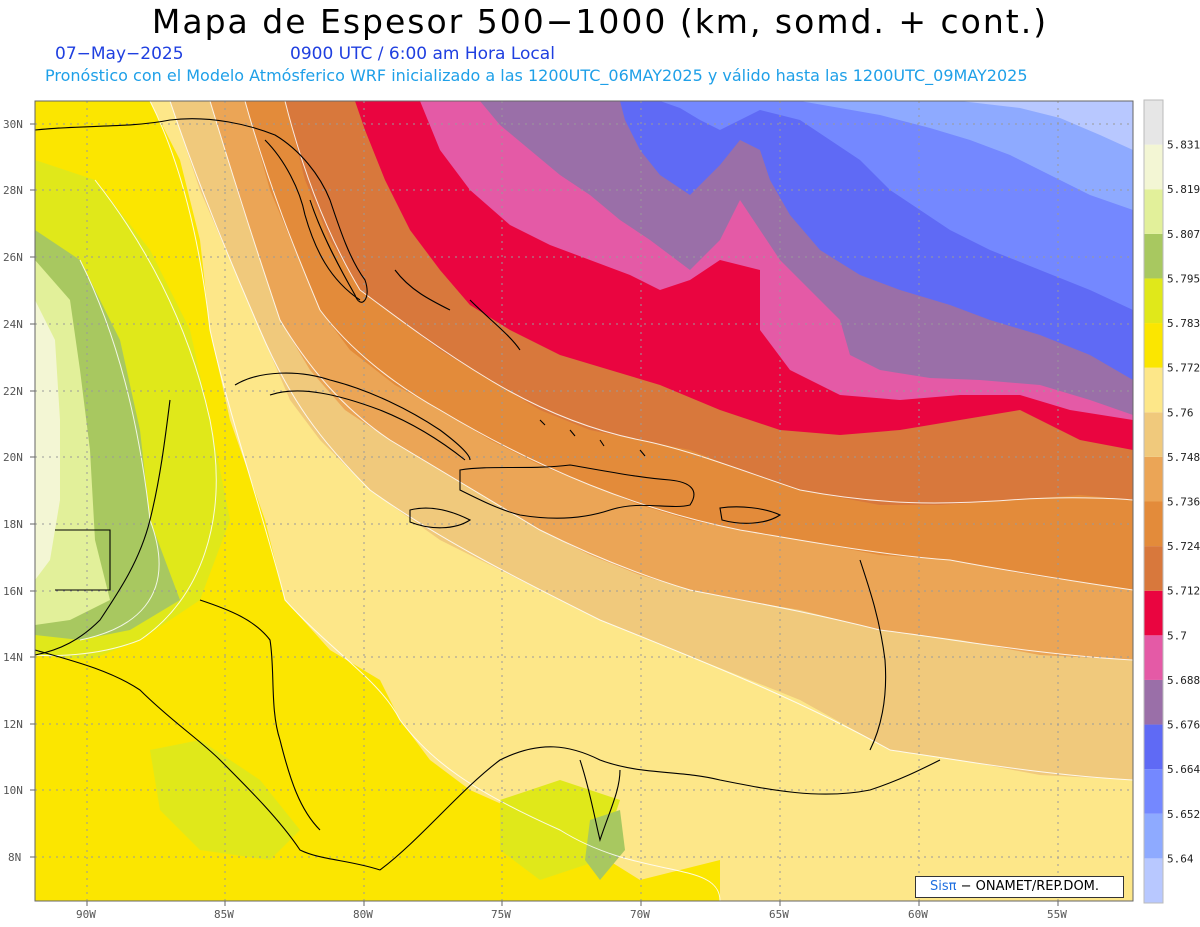 This screenshot has width=1200, height=927. Describe the element at coordinates (873, 655) in the screenshot. I see `lesser-antilles` at that location.